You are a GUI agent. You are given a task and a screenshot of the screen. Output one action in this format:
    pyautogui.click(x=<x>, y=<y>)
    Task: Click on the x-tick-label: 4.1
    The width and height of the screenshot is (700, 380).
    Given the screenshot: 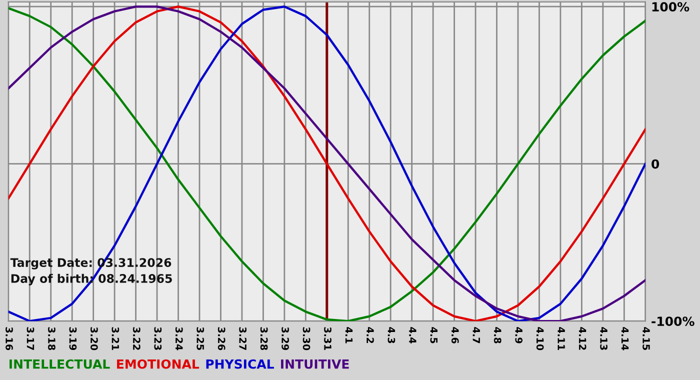 What is the action you would take?
    pyautogui.click(x=349, y=335)
    